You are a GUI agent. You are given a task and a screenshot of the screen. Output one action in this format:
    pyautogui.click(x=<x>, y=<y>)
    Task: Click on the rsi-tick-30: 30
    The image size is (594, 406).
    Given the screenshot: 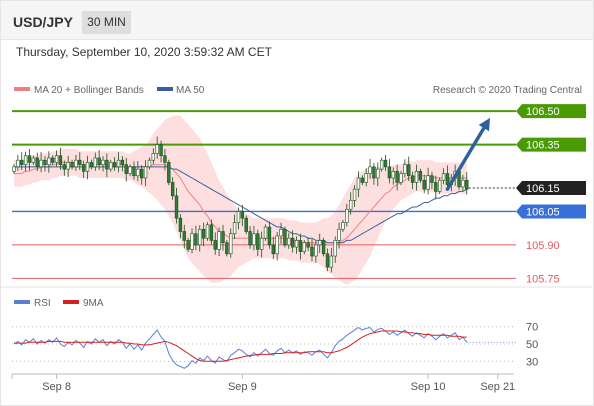 What is the action you would take?
    pyautogui.click(x=532, y=362)
    